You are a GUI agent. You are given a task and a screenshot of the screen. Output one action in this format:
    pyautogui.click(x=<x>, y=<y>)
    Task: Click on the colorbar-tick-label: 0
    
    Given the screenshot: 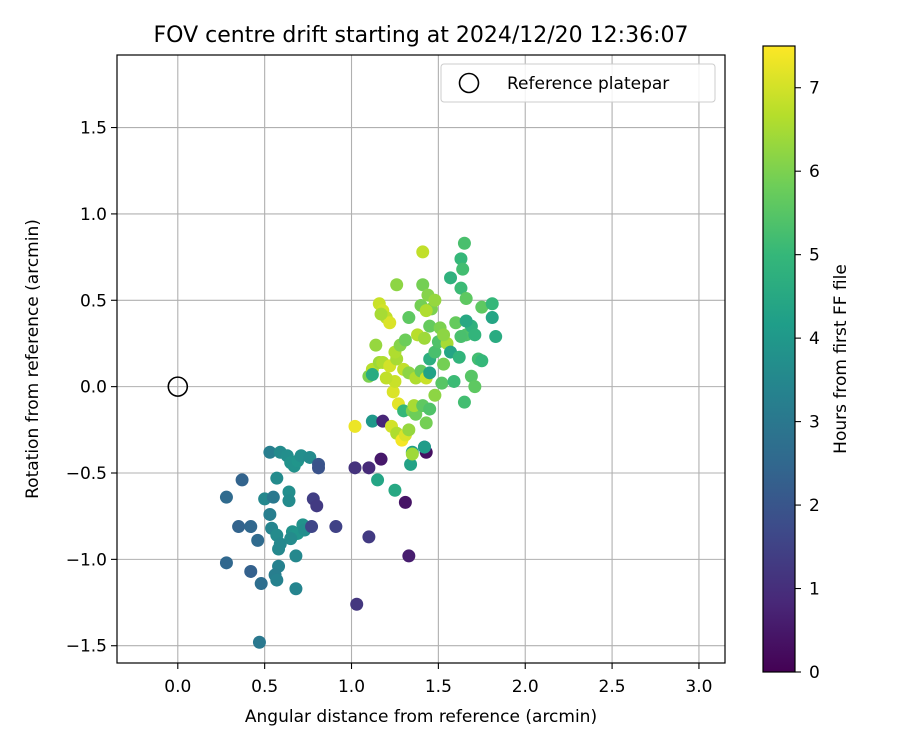 What is the action you would take?
    pyautogui.click(x=814, y=673)
    